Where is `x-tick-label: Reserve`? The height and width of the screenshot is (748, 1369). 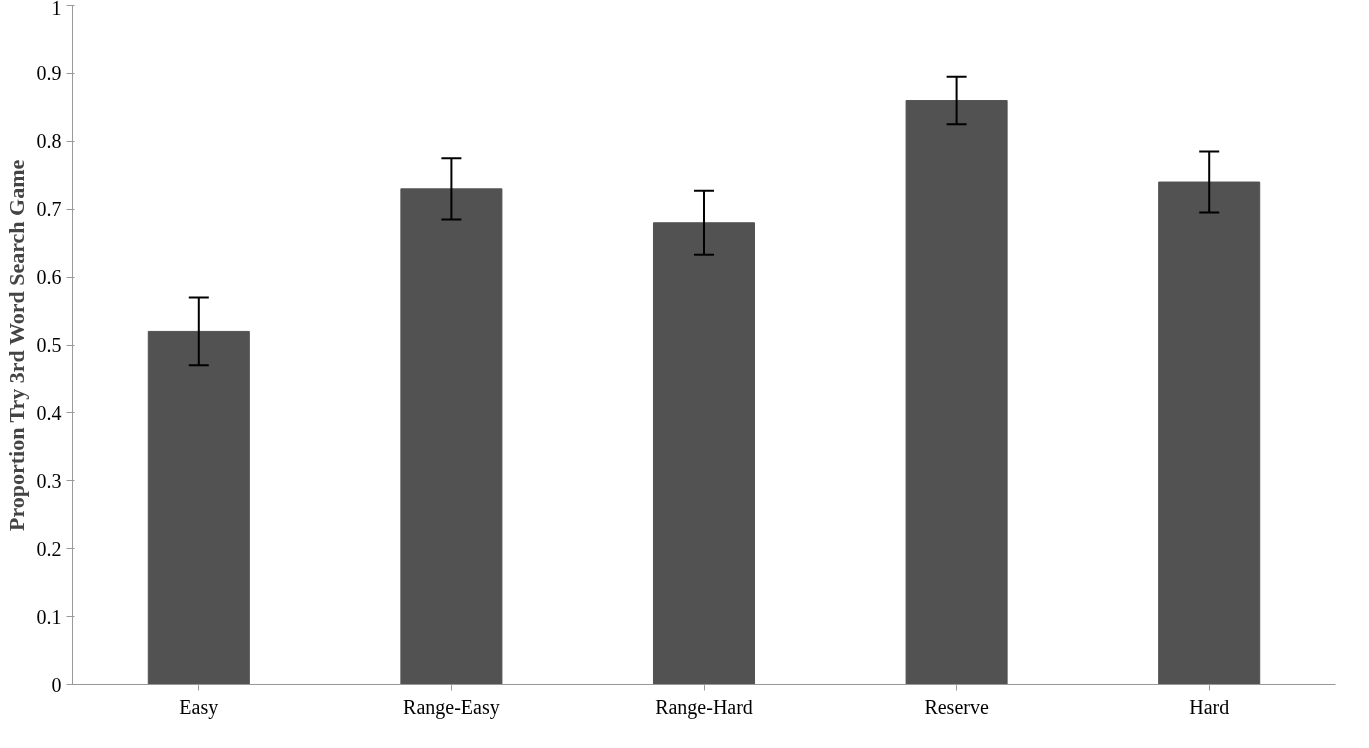 x-tick-label: Reserve is located at coordinates (956, 706).